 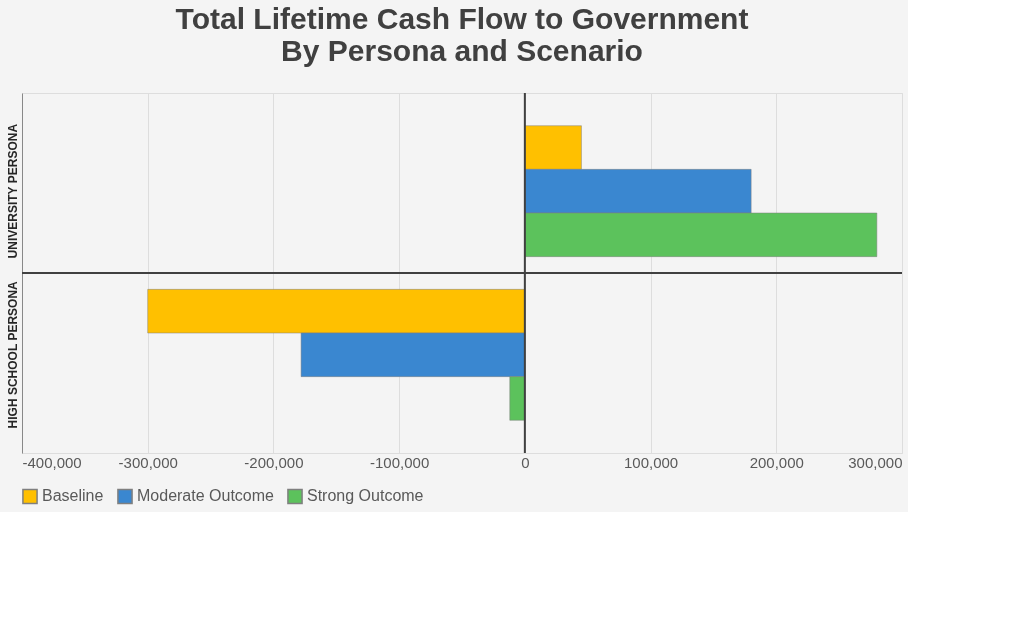 What do you see at coordinates (525, 462) in the screenshot?
I see `x-tick-label: 0` at bounding box center [525, 462].